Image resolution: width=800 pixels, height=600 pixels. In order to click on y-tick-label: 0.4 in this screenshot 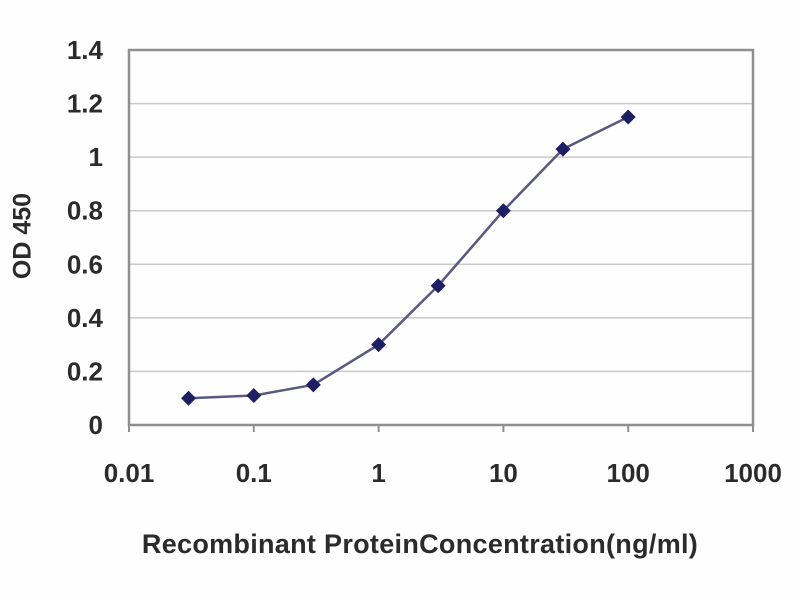, I will do `click(85, 318)`.